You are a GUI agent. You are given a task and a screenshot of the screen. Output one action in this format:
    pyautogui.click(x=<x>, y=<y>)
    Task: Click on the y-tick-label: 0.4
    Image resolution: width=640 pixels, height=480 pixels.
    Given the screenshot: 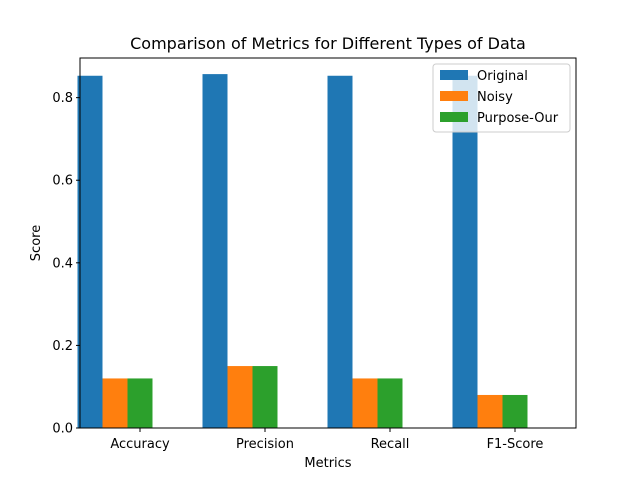 What is the action you would take?
    pyautogui.click(x=62, y=263)
    